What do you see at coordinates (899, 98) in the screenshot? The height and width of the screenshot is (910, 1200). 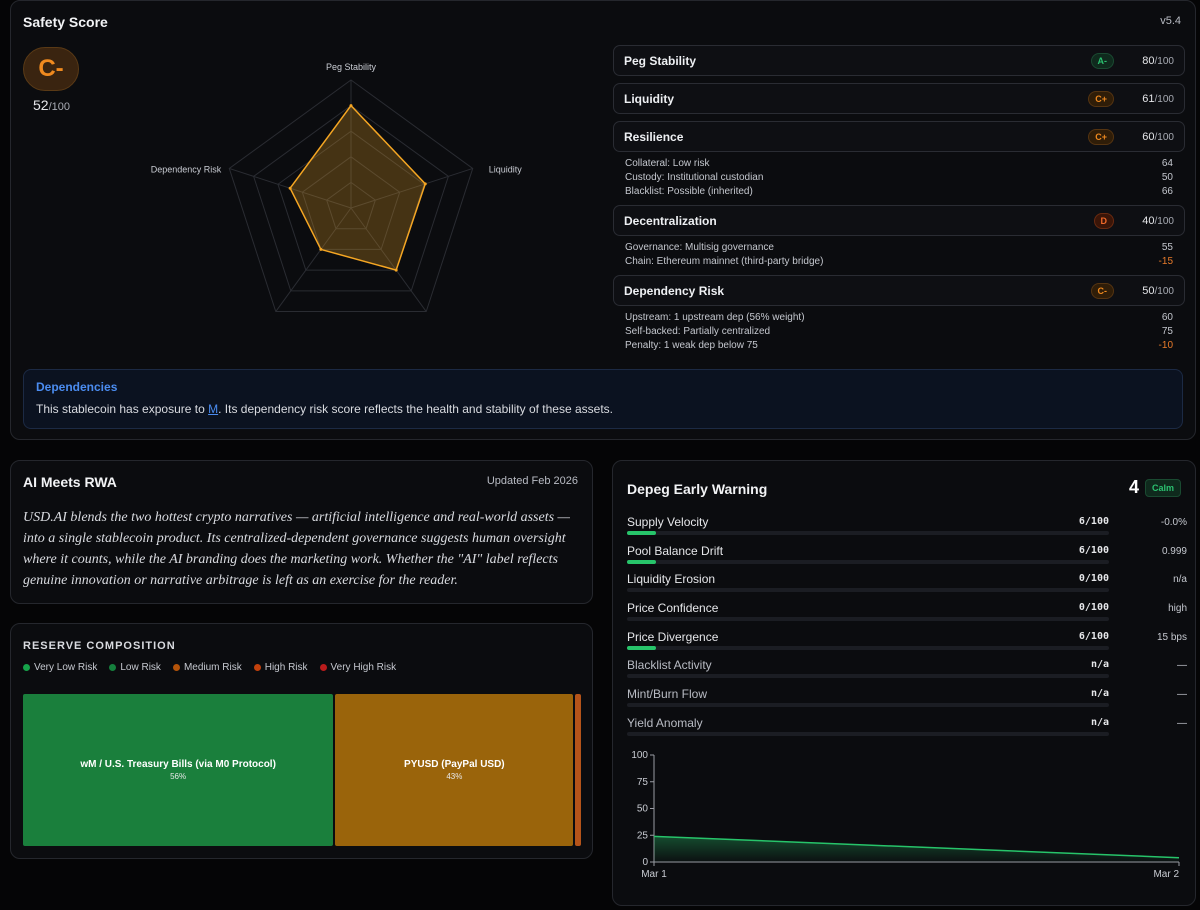 I see `dimension-row: Liquidity C+ 61/100` at bounding box center [899, 98].